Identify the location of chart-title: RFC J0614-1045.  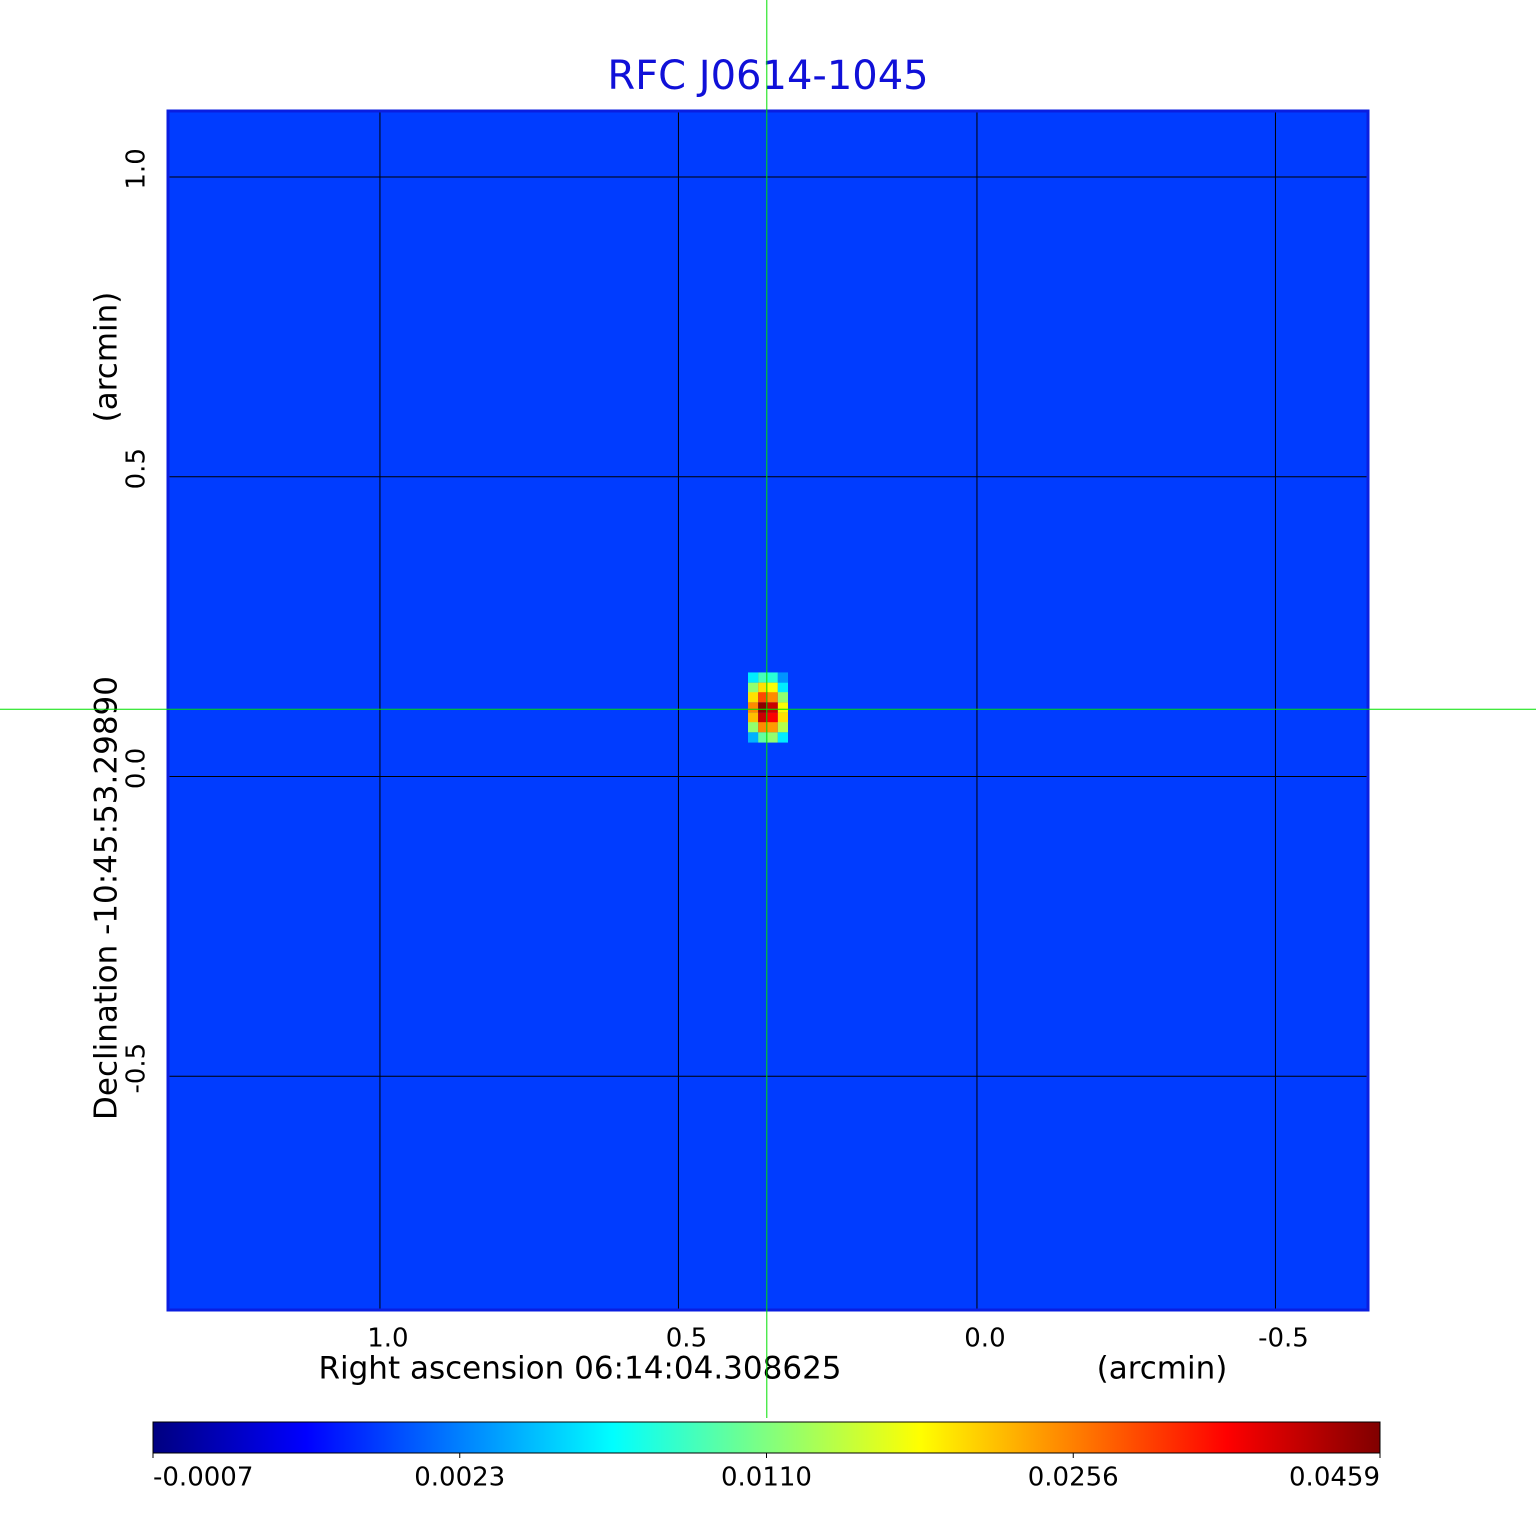
(767, 76).